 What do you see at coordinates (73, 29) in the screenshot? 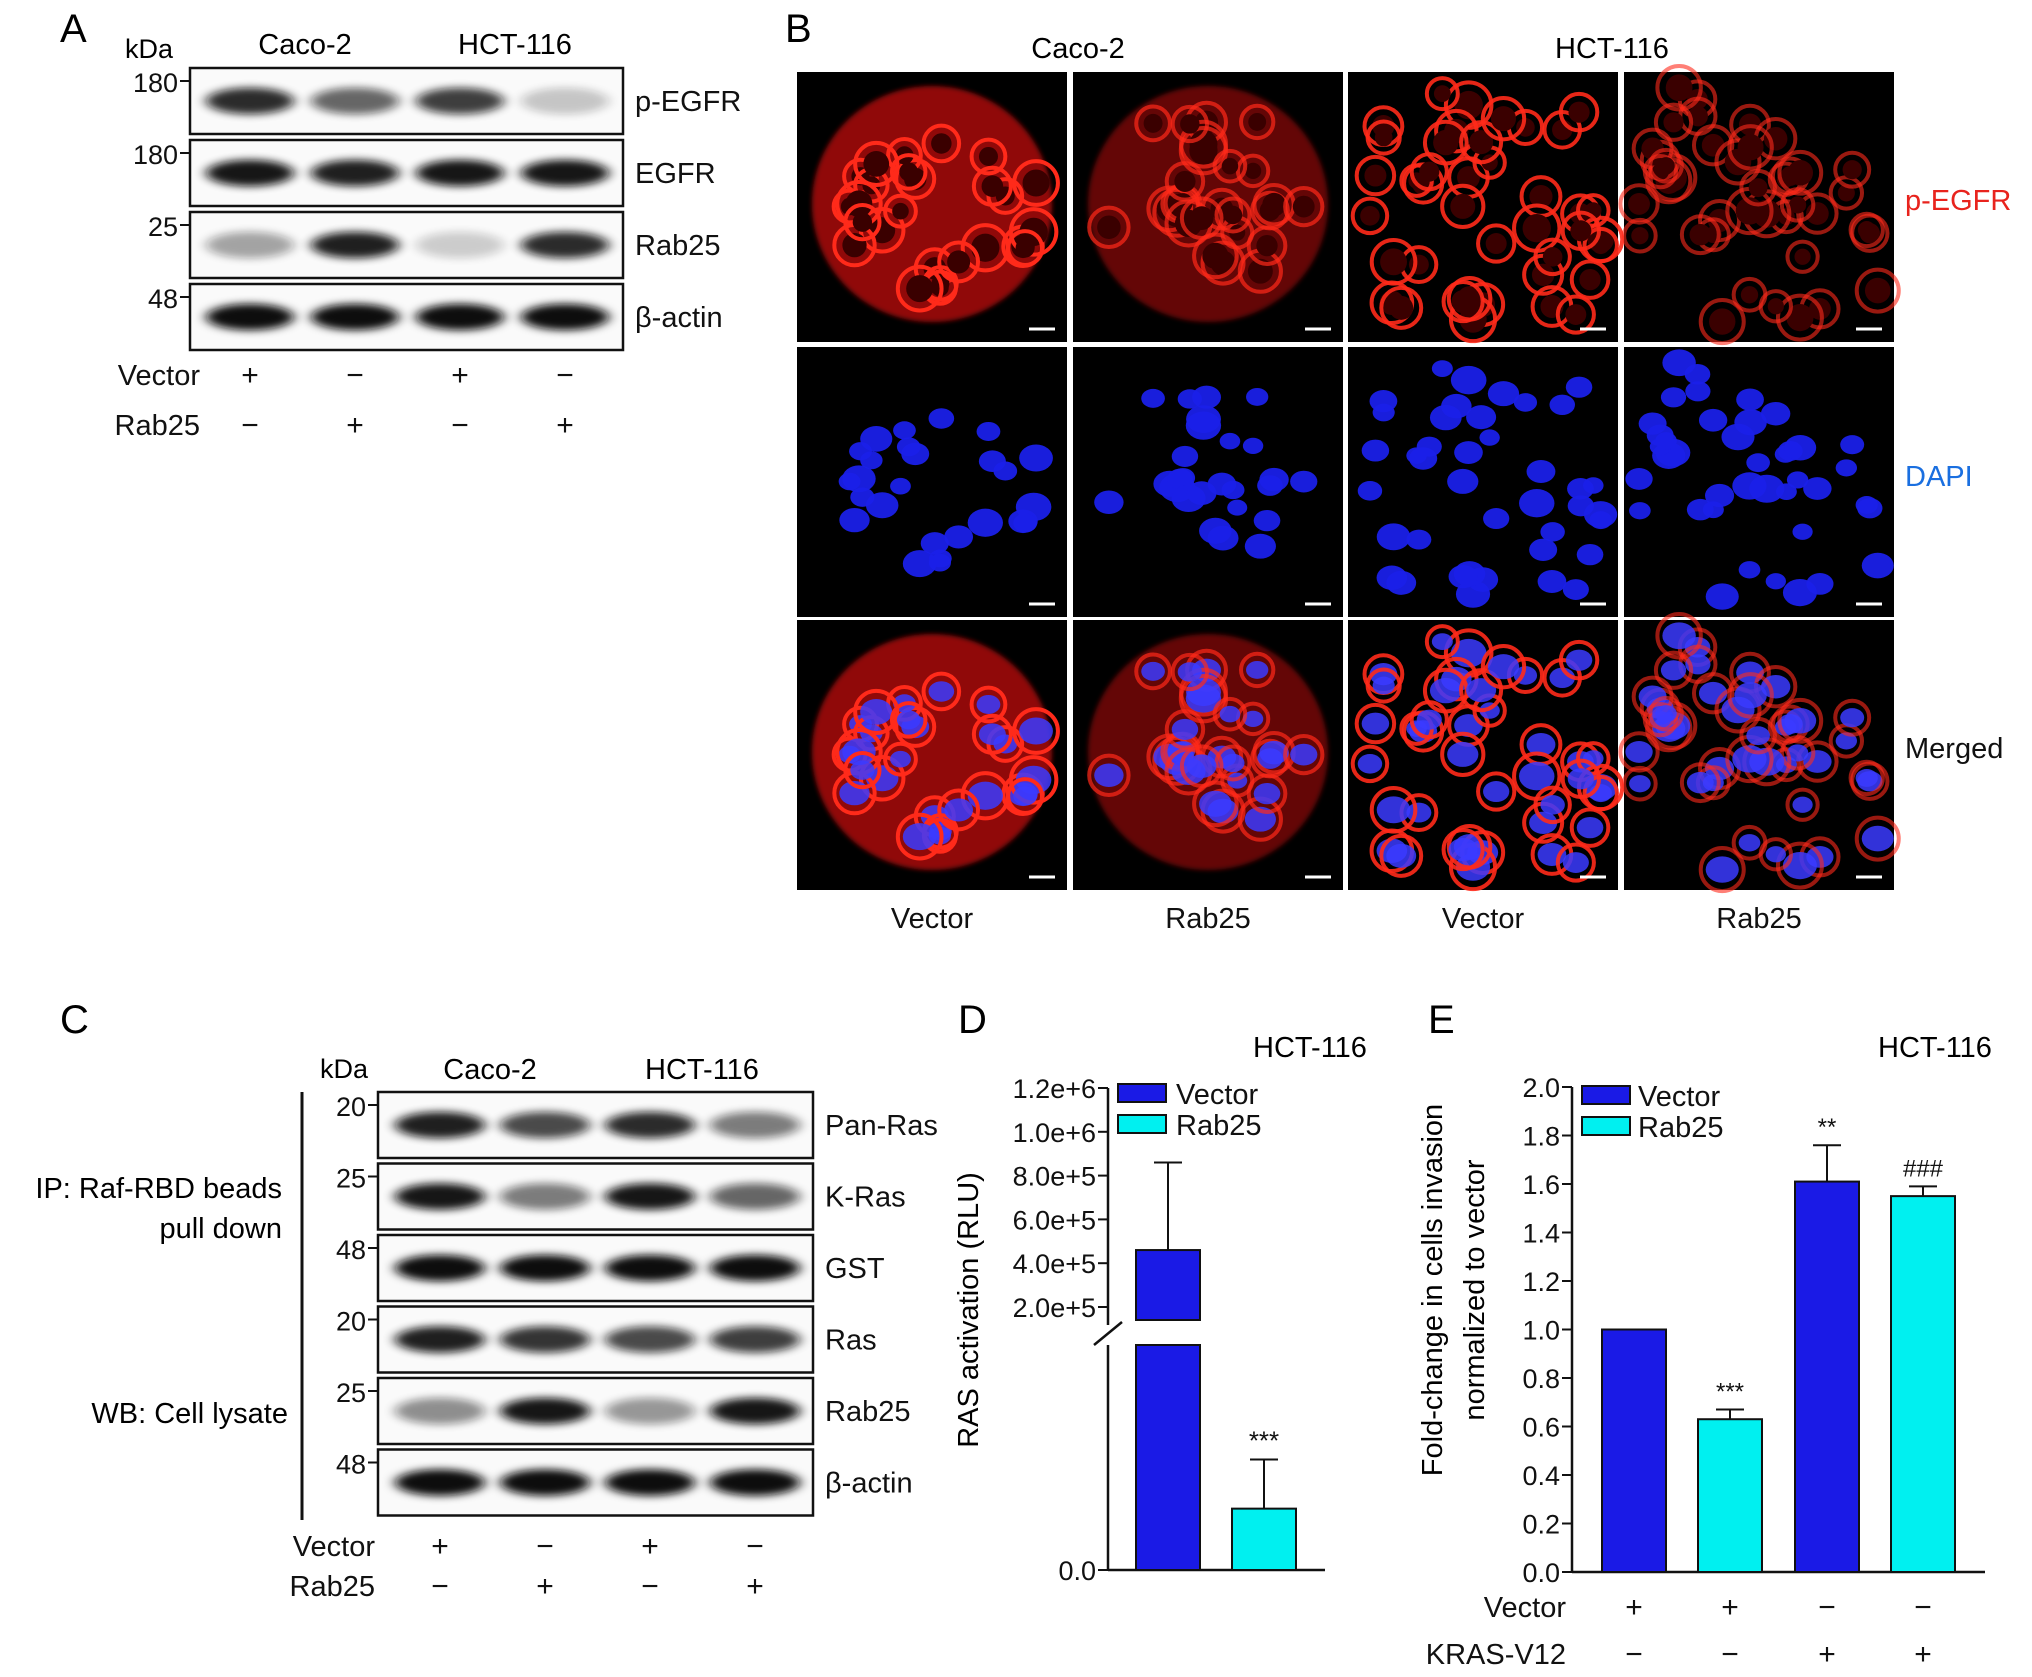
I see `panel-a-letter: A` at bounding box center [73, 29].